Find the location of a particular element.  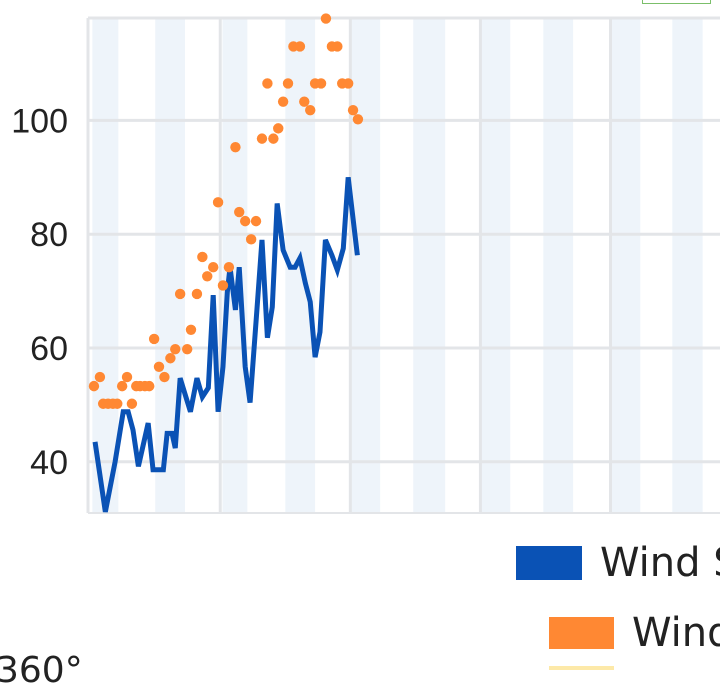

legend-label-gust: Wind is located at coordinates (676, 633).